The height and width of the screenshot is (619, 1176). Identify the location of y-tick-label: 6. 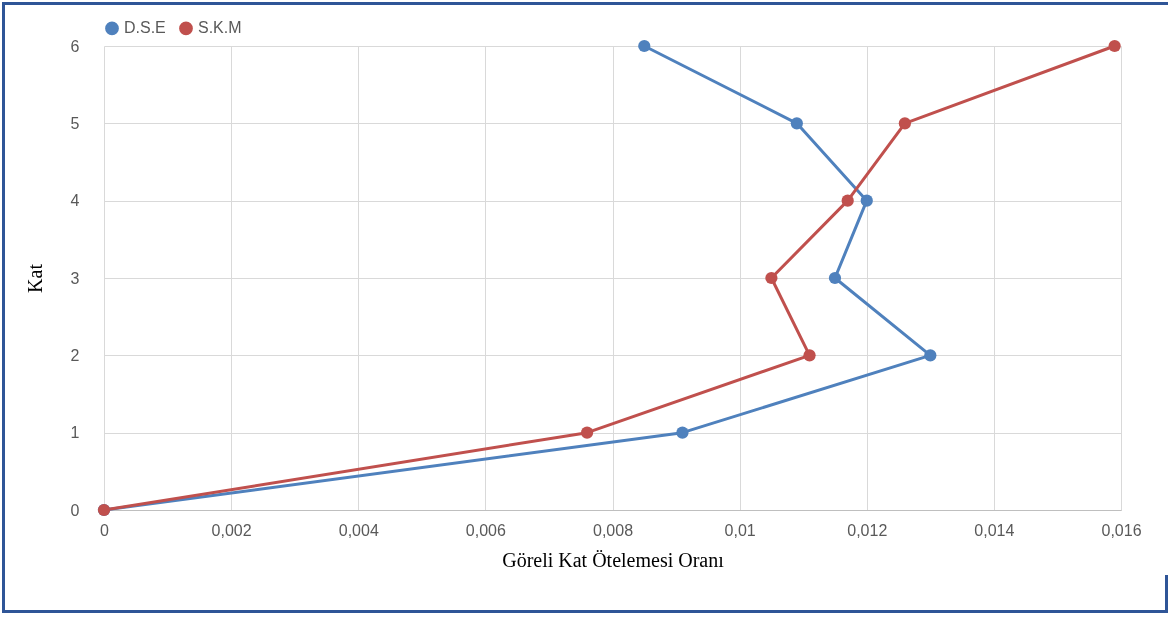
(75, 46).